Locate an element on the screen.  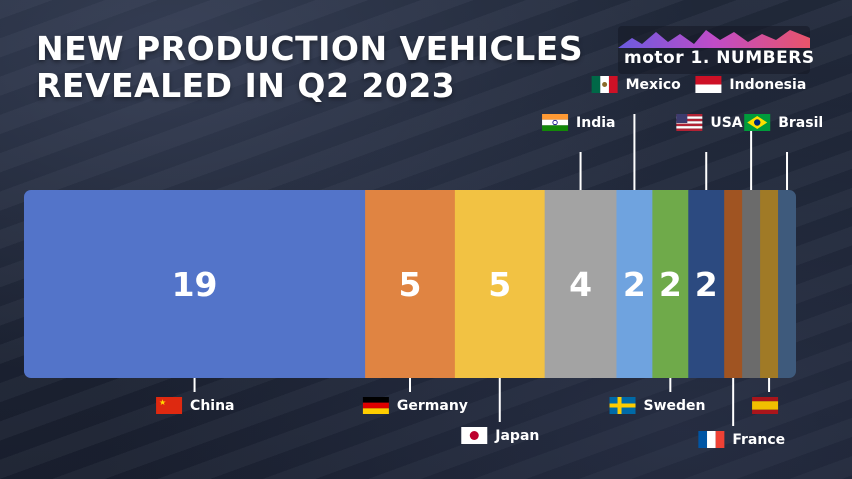
bar-segment-brasil is located at coordinates (787, 284).